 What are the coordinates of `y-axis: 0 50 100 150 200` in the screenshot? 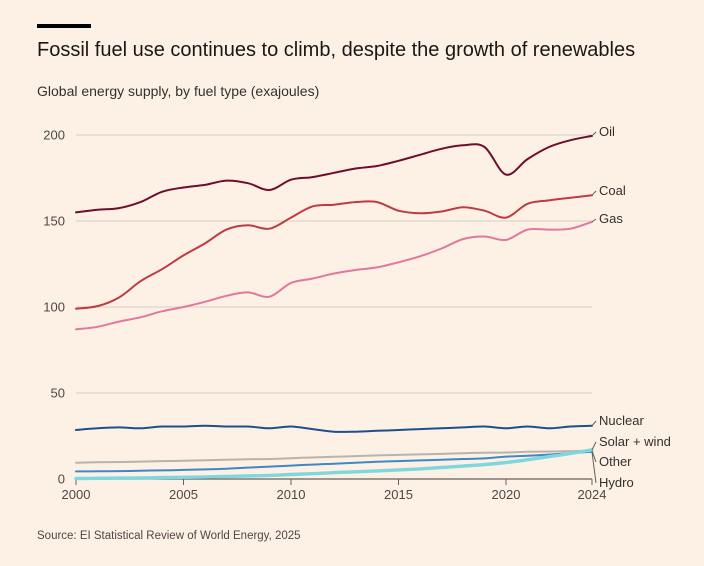 It's located at (54, 307).